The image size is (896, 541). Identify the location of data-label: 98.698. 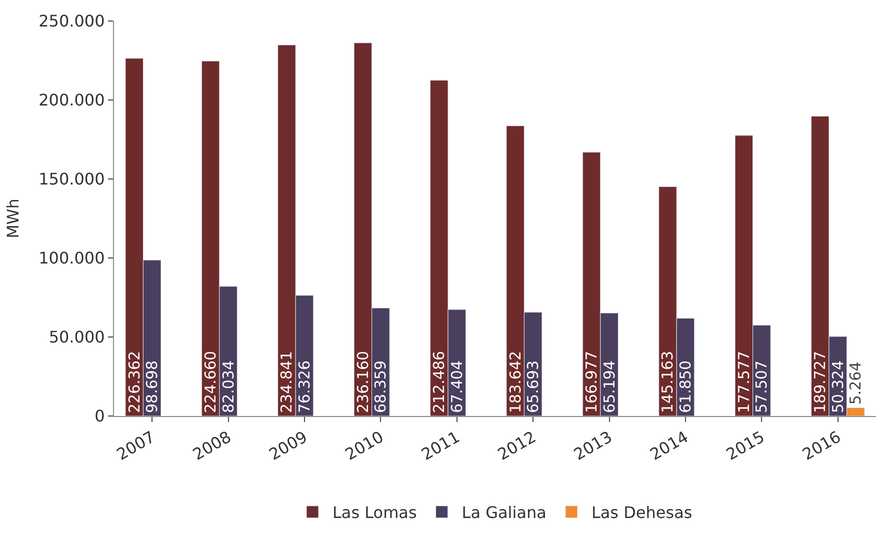
(152, 386).